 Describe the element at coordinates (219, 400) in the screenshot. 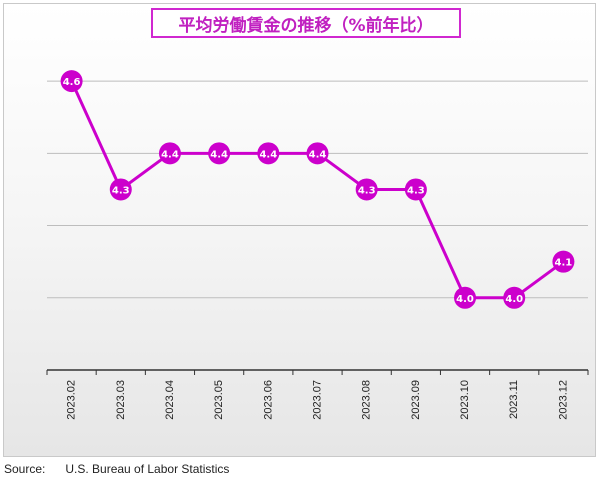

I see `x-tick-label: 2023.05` at that location.